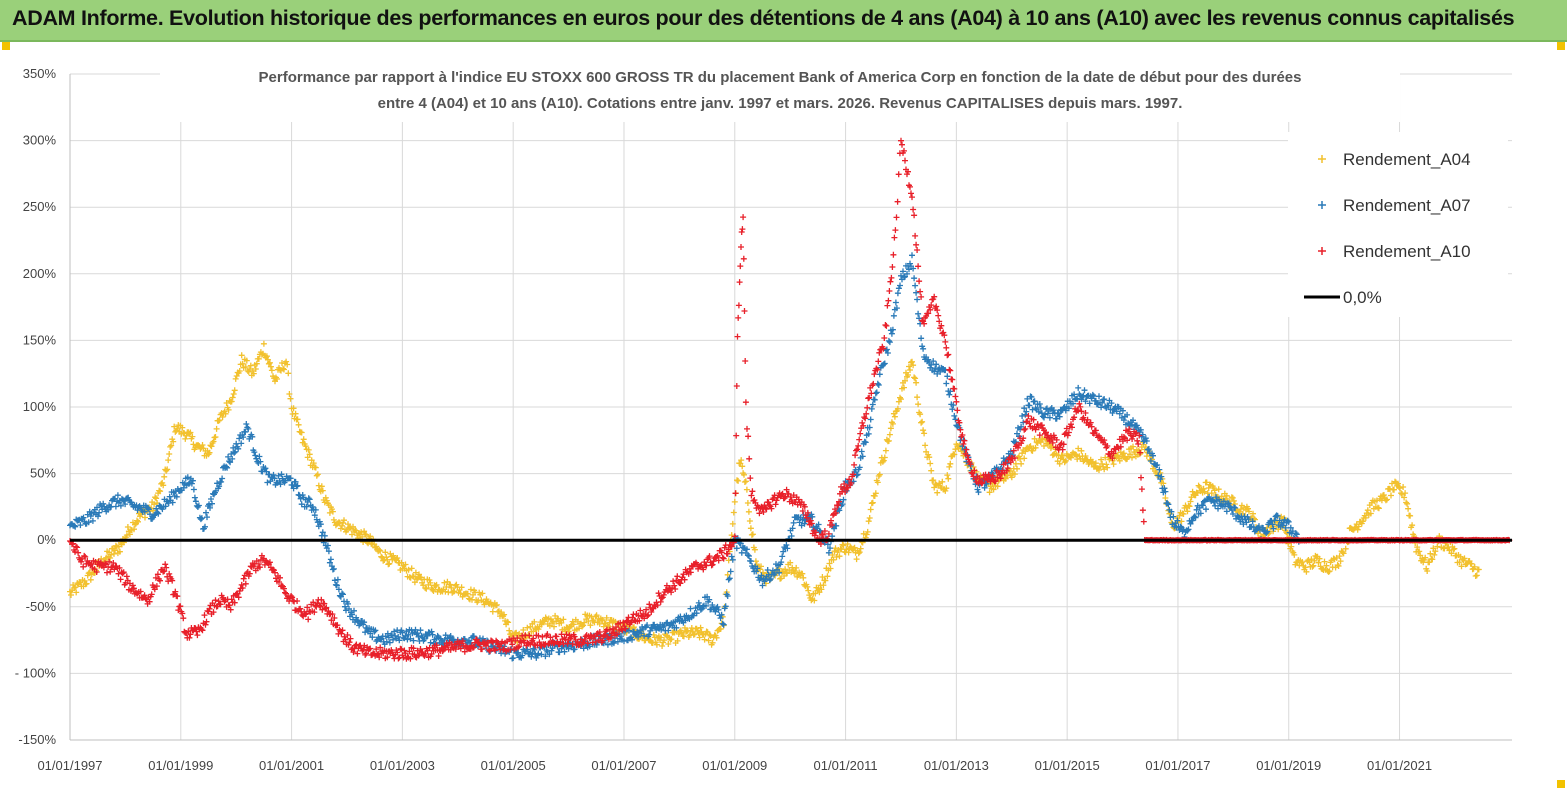 The image size is (1567, 790). Describe the element at coordinates (1177, 765) in the screenshot. I see `x-tick-label: 01/01/2017` at that location.